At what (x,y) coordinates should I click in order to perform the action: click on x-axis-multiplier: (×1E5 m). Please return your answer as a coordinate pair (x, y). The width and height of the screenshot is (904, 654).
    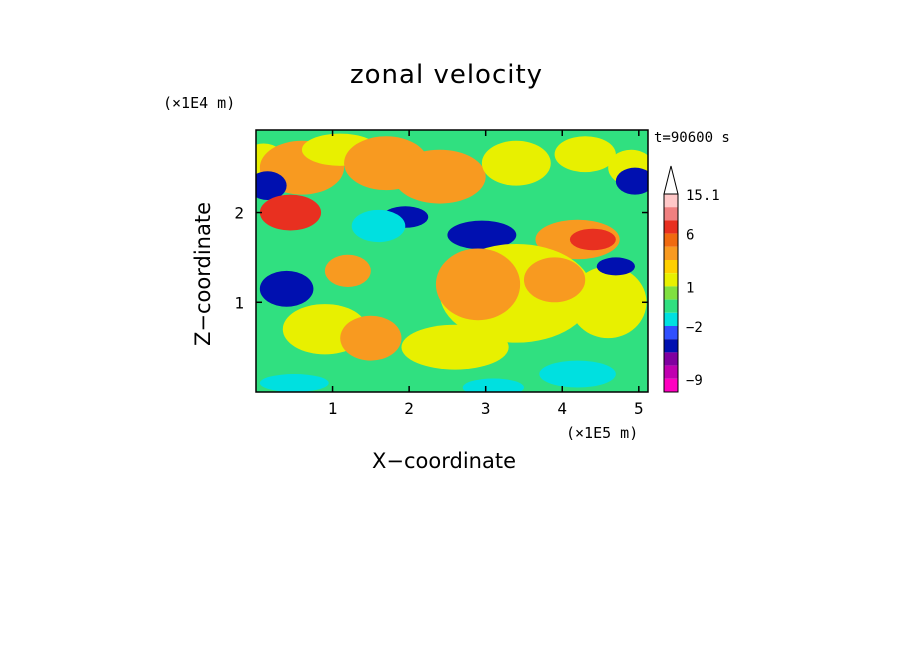
    Looking at the image, I should click on (602, 433).